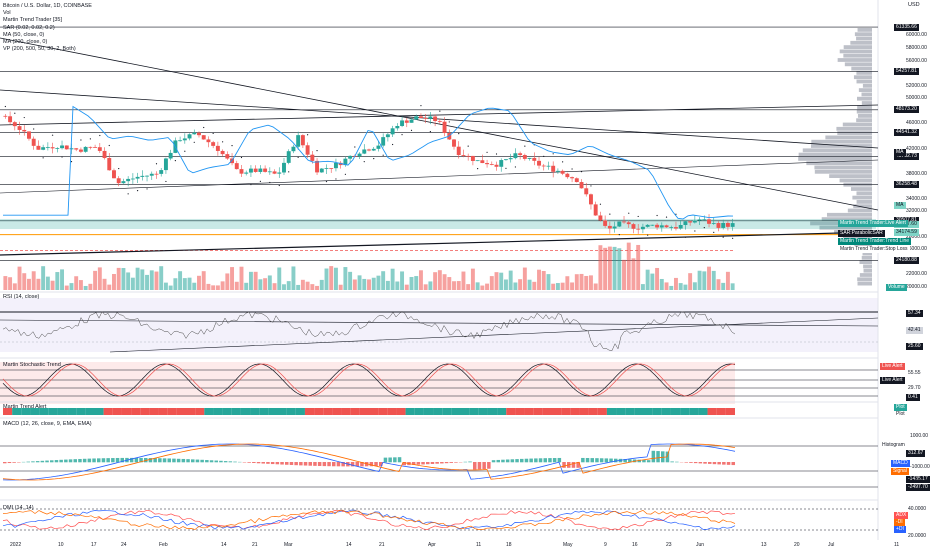 The width and height of the screenshot is (932, 550). What do you see at coordinates (39, 49) in the screenshot?
I see `legend-line: VP (200, 500, 50, 30, 2, Both)` at bounding box center [39, 49].